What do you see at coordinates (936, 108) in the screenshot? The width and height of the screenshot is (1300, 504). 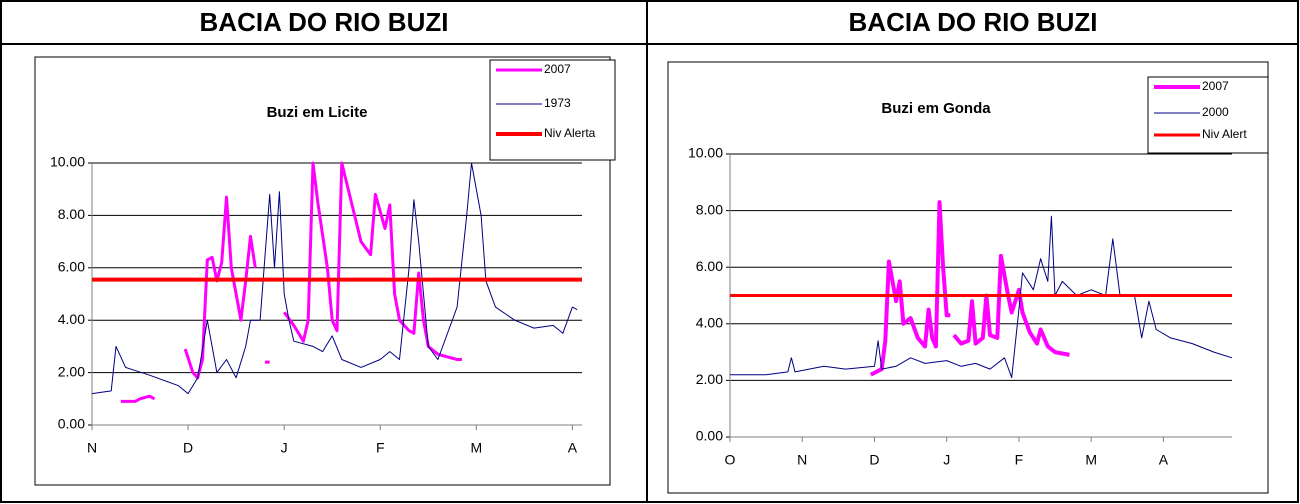 I see `chart-title: Buzi em Gonda` at bounding box center [936, 108].